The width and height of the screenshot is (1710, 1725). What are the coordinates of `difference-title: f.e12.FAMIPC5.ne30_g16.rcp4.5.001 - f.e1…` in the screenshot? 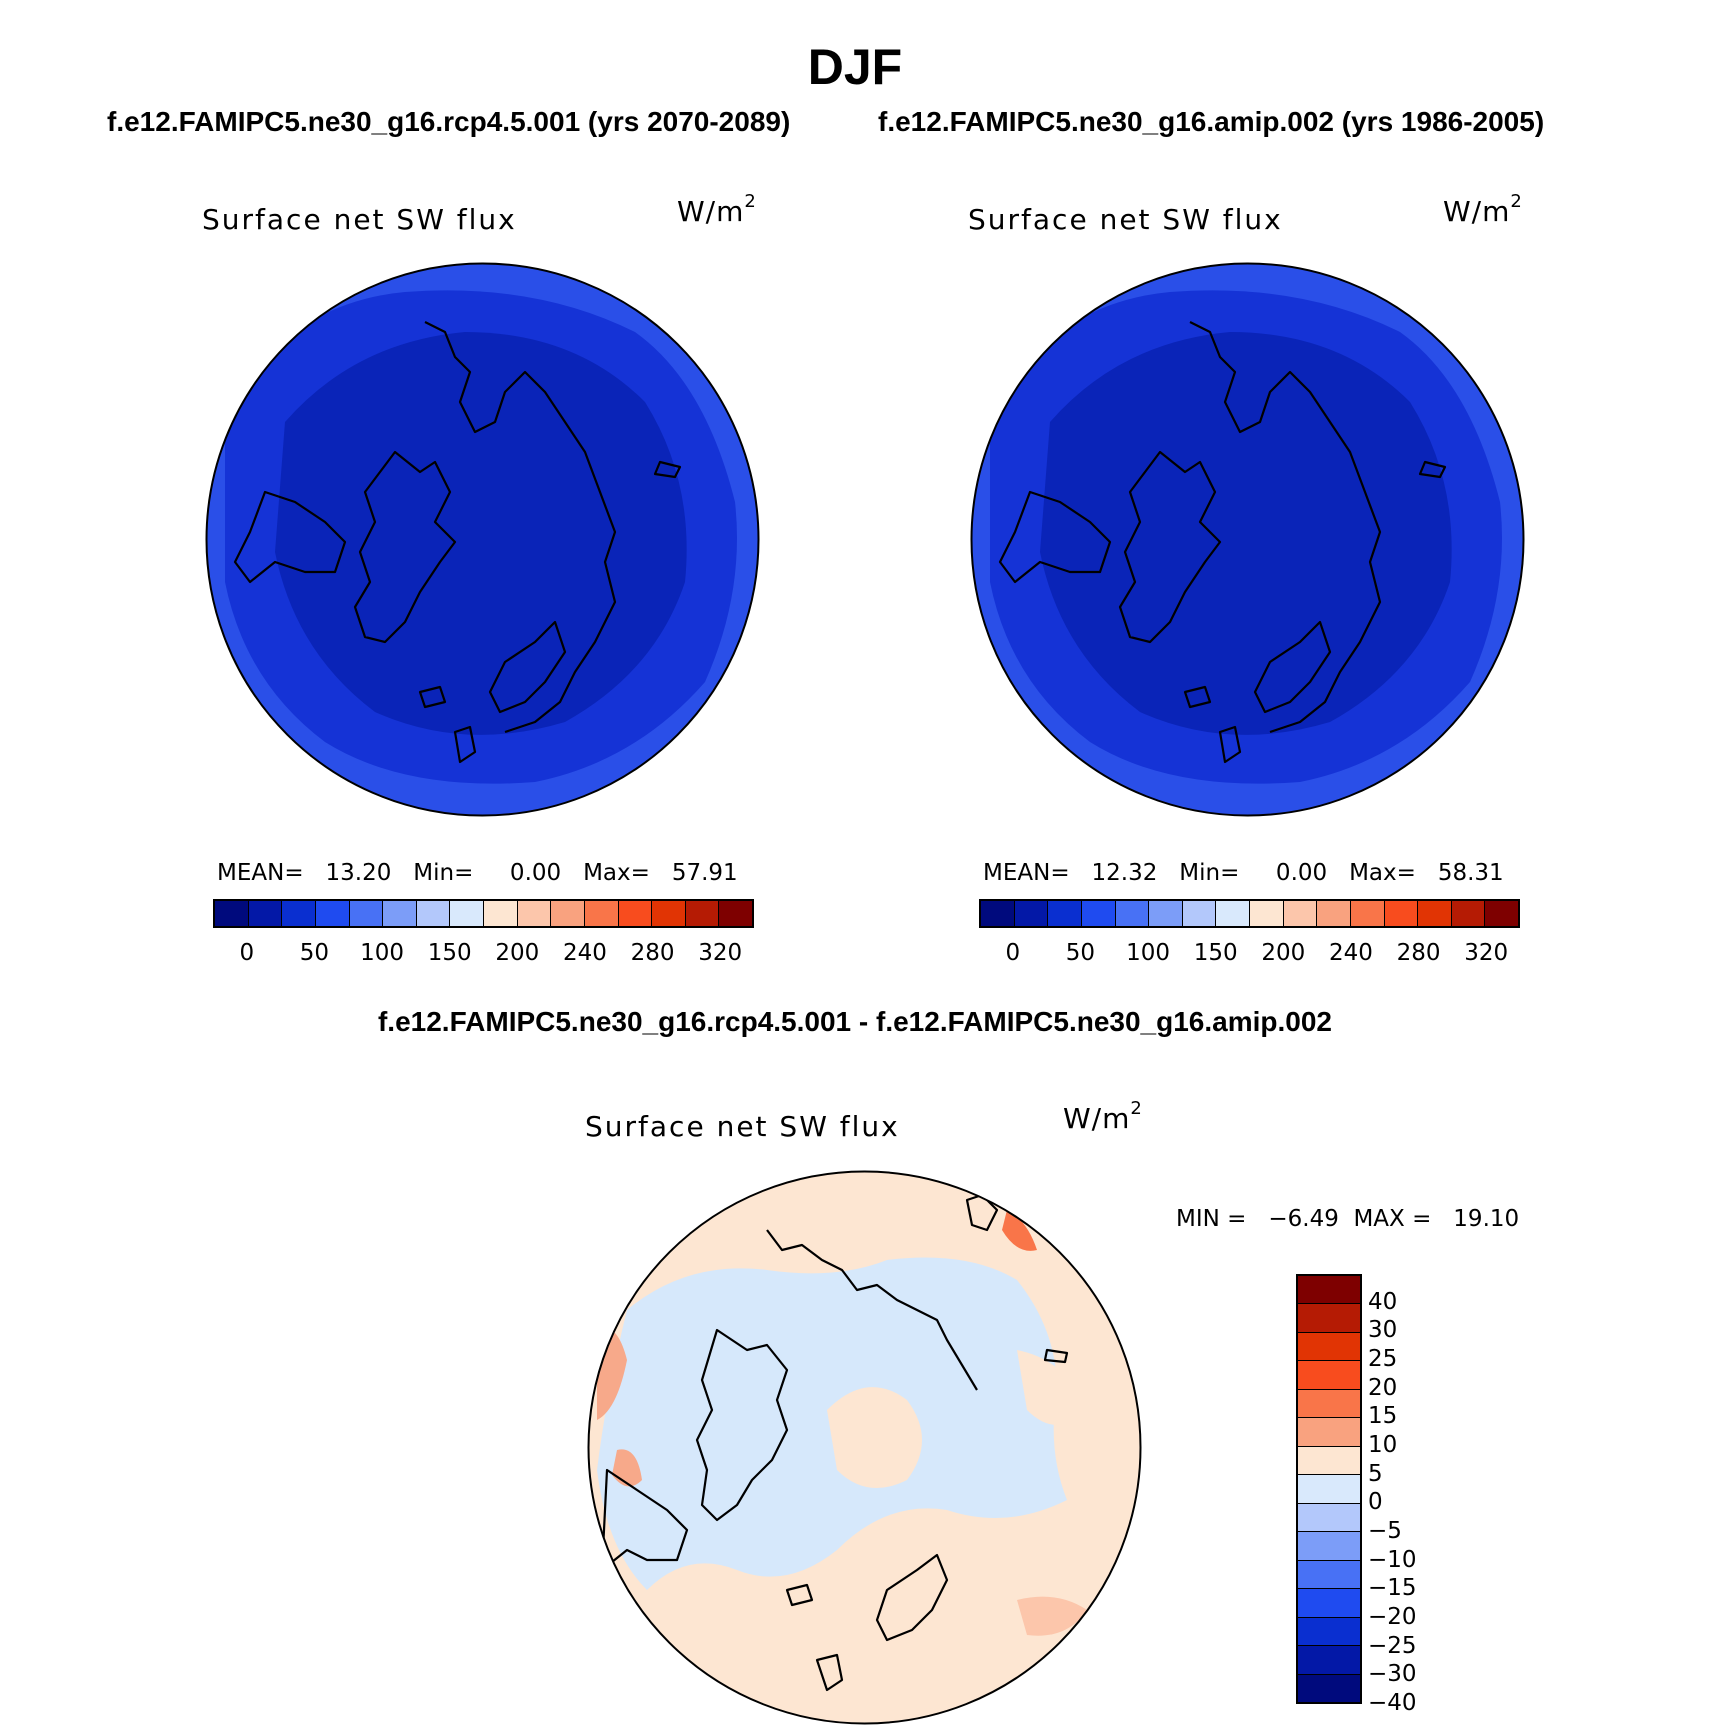 It's located at (855, 1021).